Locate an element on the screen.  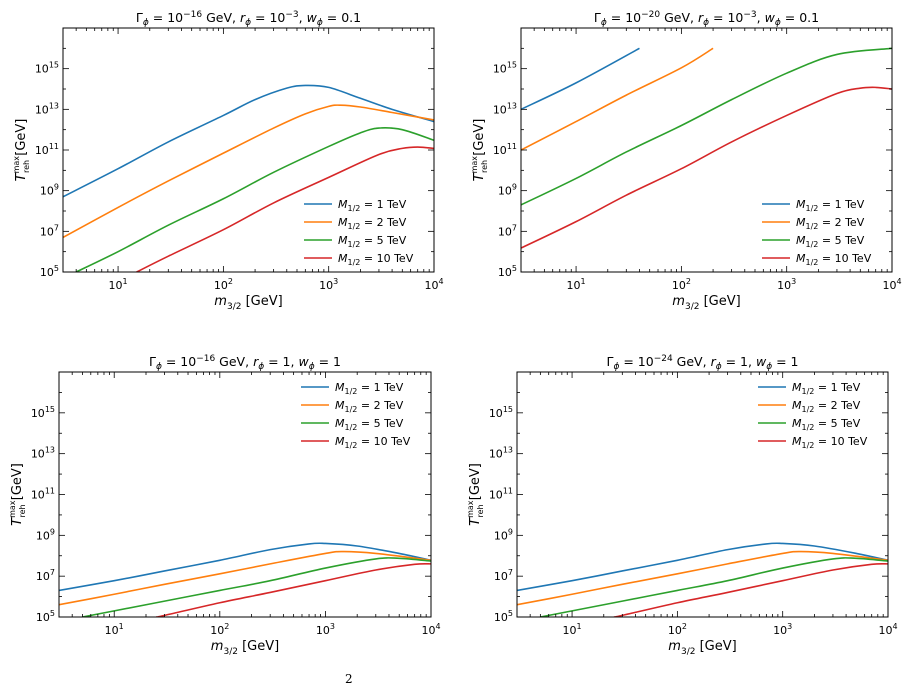
footnote-superscript: 2 is located at coordinates (349, 679).